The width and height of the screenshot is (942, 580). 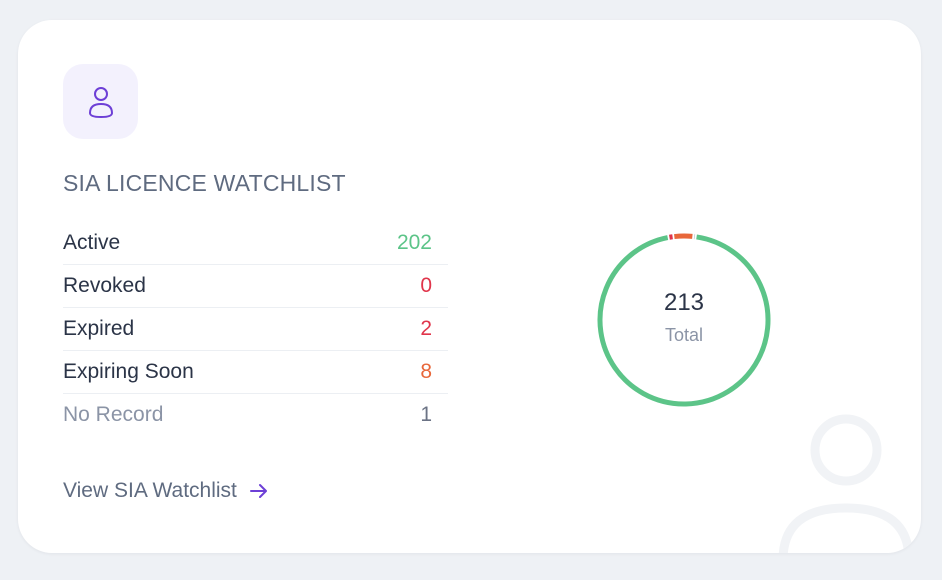 What do you see at coordinates (113, 414) in the screenshot?
I see `stat-label: No Record` at bounding box center [113, 414].